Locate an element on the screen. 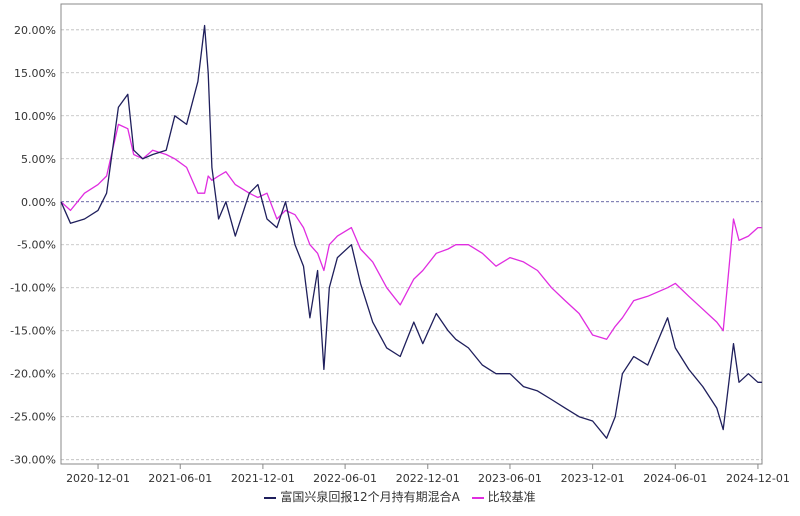 The image size is (800, 516). y-tick-label: -25.00% is located at coordinates (33, 417).